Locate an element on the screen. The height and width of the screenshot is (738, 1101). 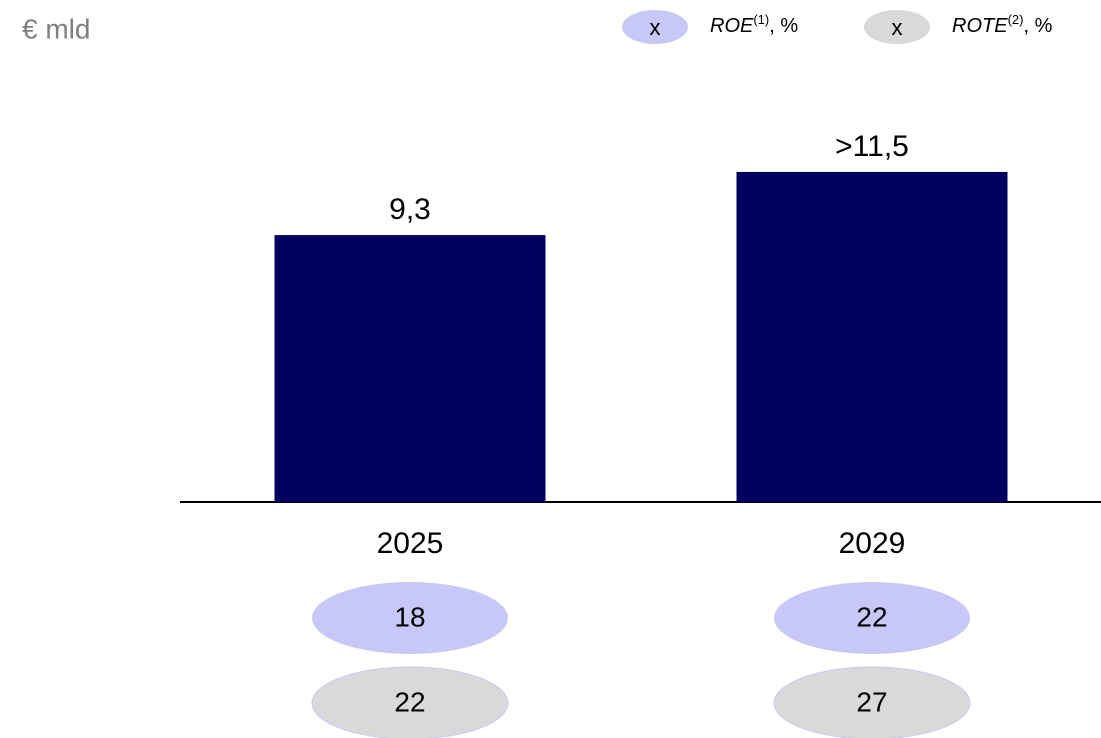
legend-label: ROTE(2), % is located at coordinates (1002, 24).